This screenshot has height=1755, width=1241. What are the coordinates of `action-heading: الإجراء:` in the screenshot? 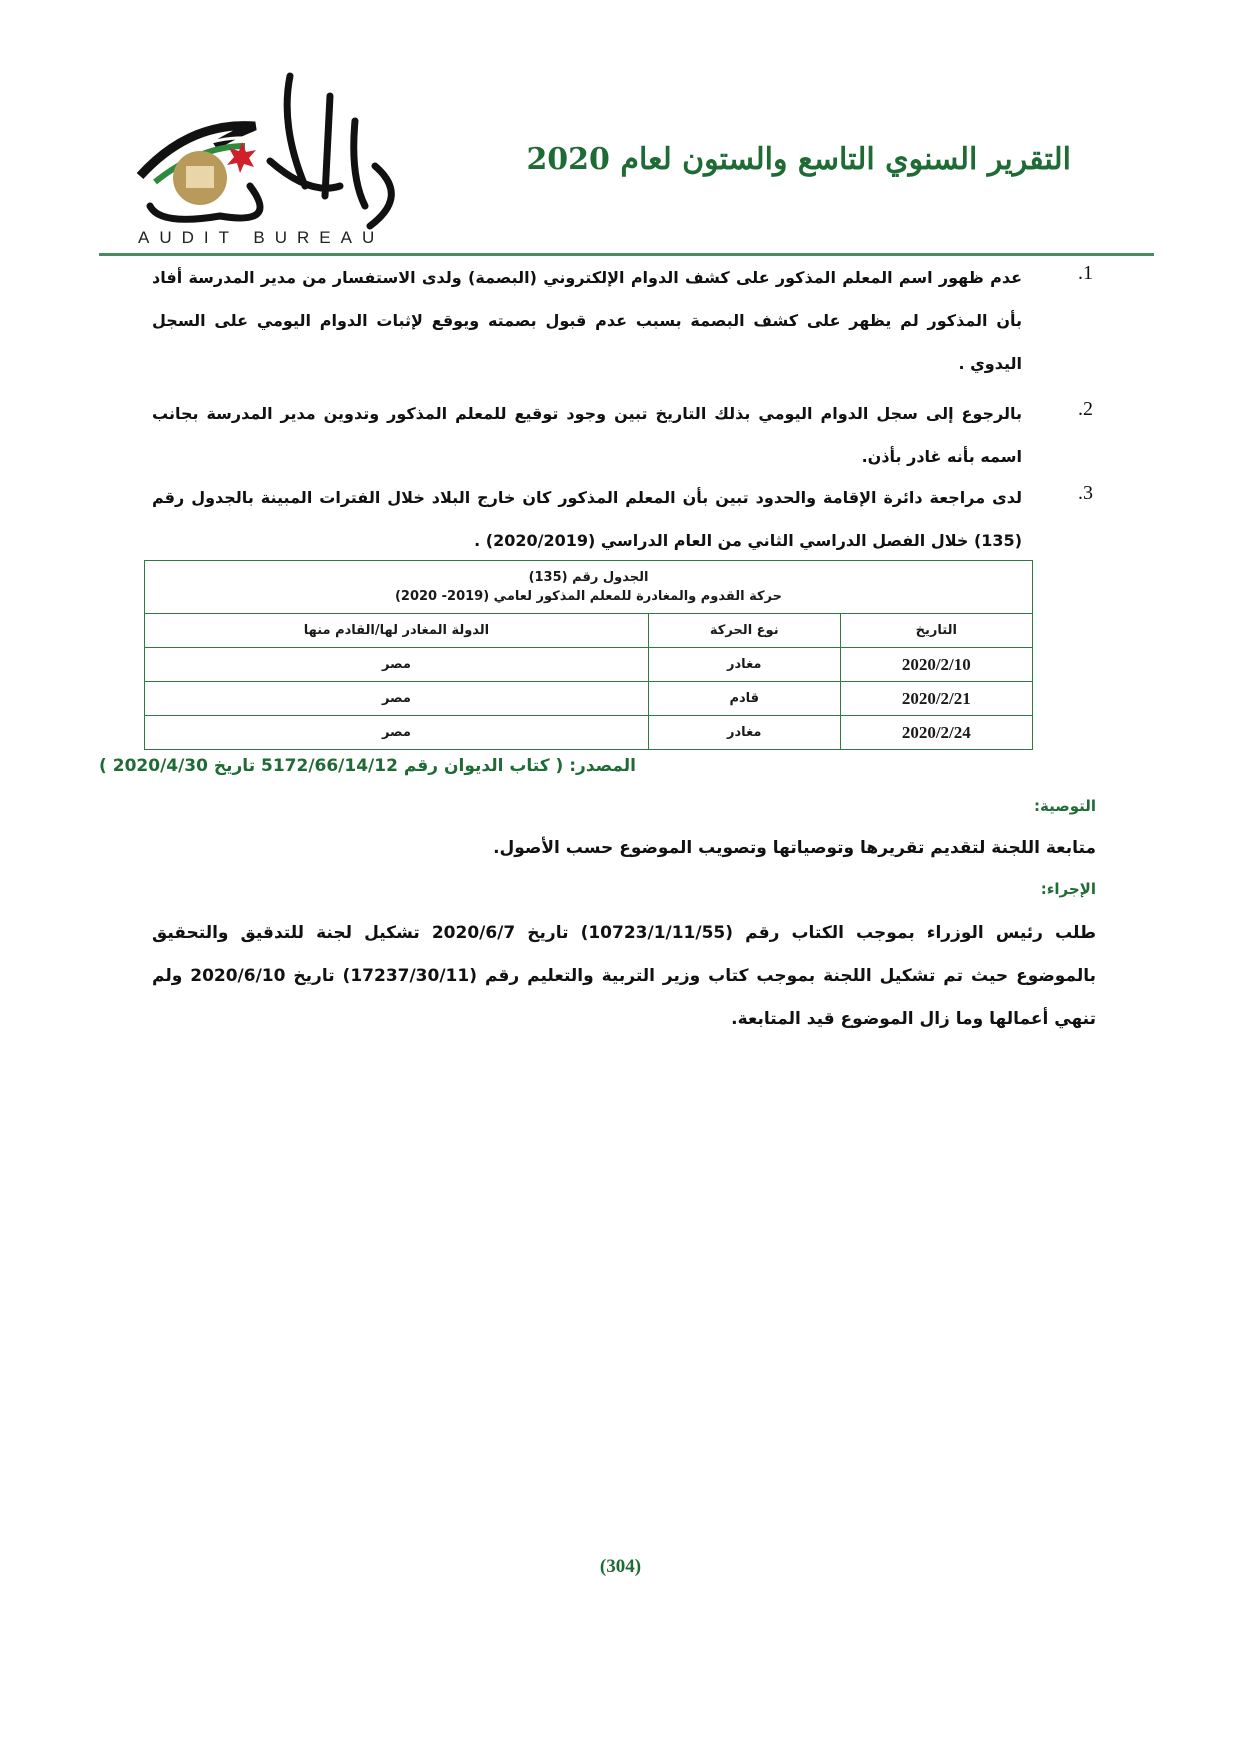 It's located at (1068, 889).